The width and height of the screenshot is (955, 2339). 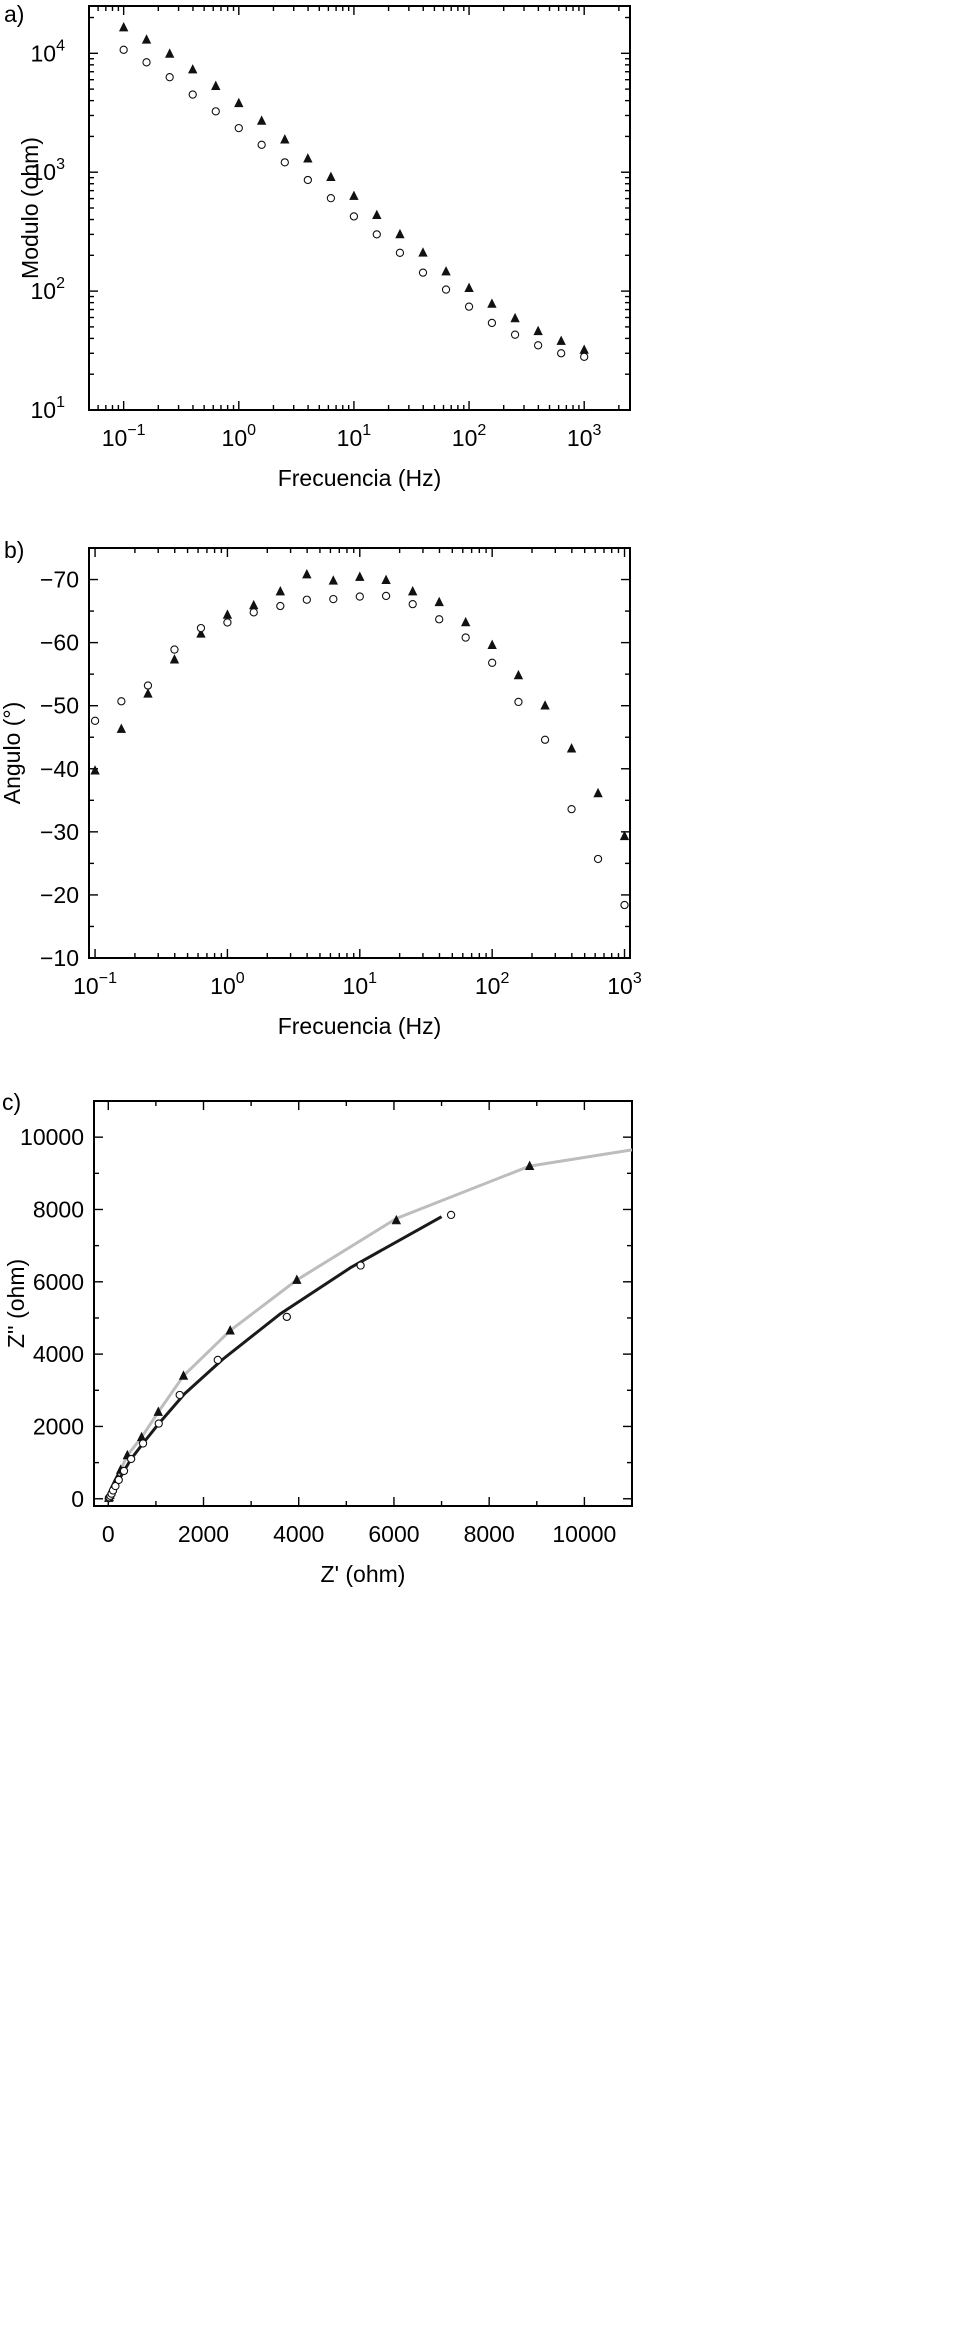 I want to click on y-tick-label: −10, so click(x=59, y=958).